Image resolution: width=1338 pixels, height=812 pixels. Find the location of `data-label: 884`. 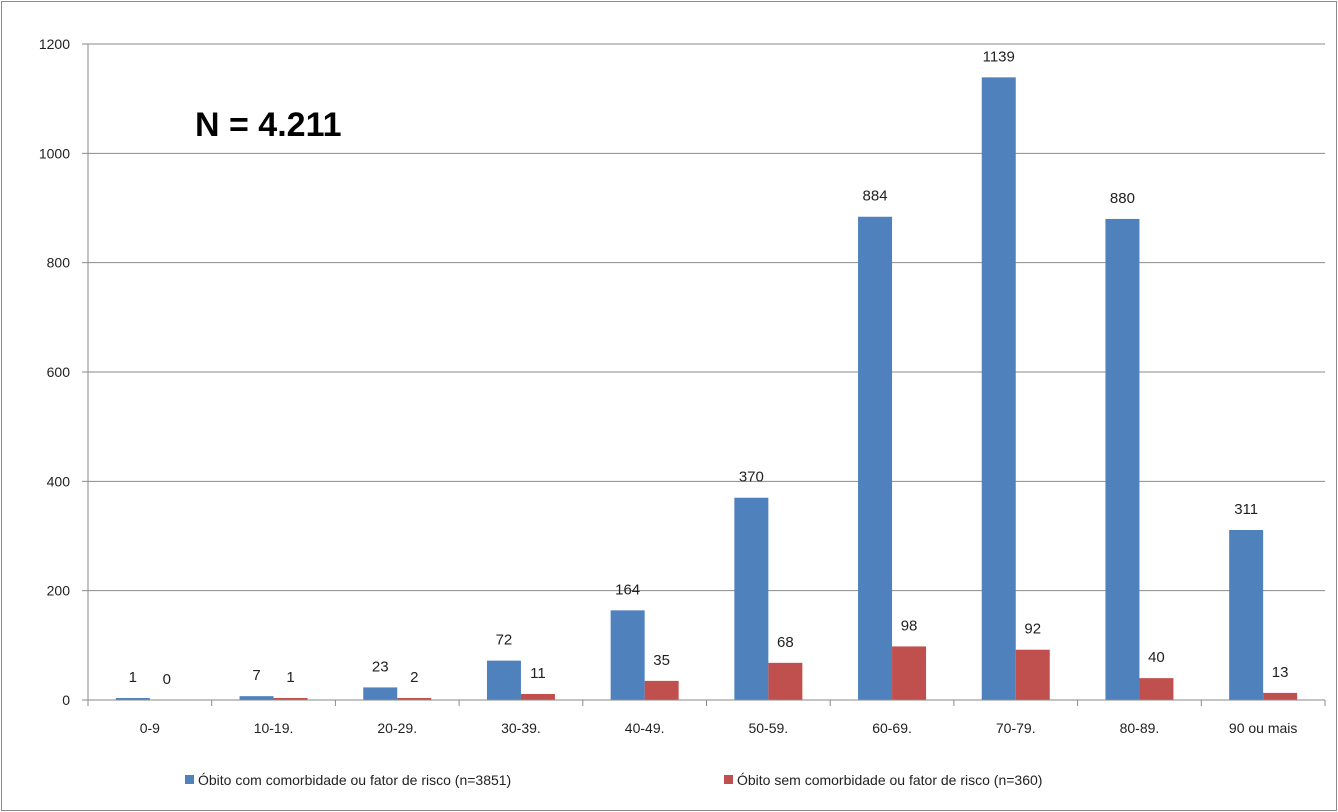

data-label: 884 is located at coordinates (875, 196).